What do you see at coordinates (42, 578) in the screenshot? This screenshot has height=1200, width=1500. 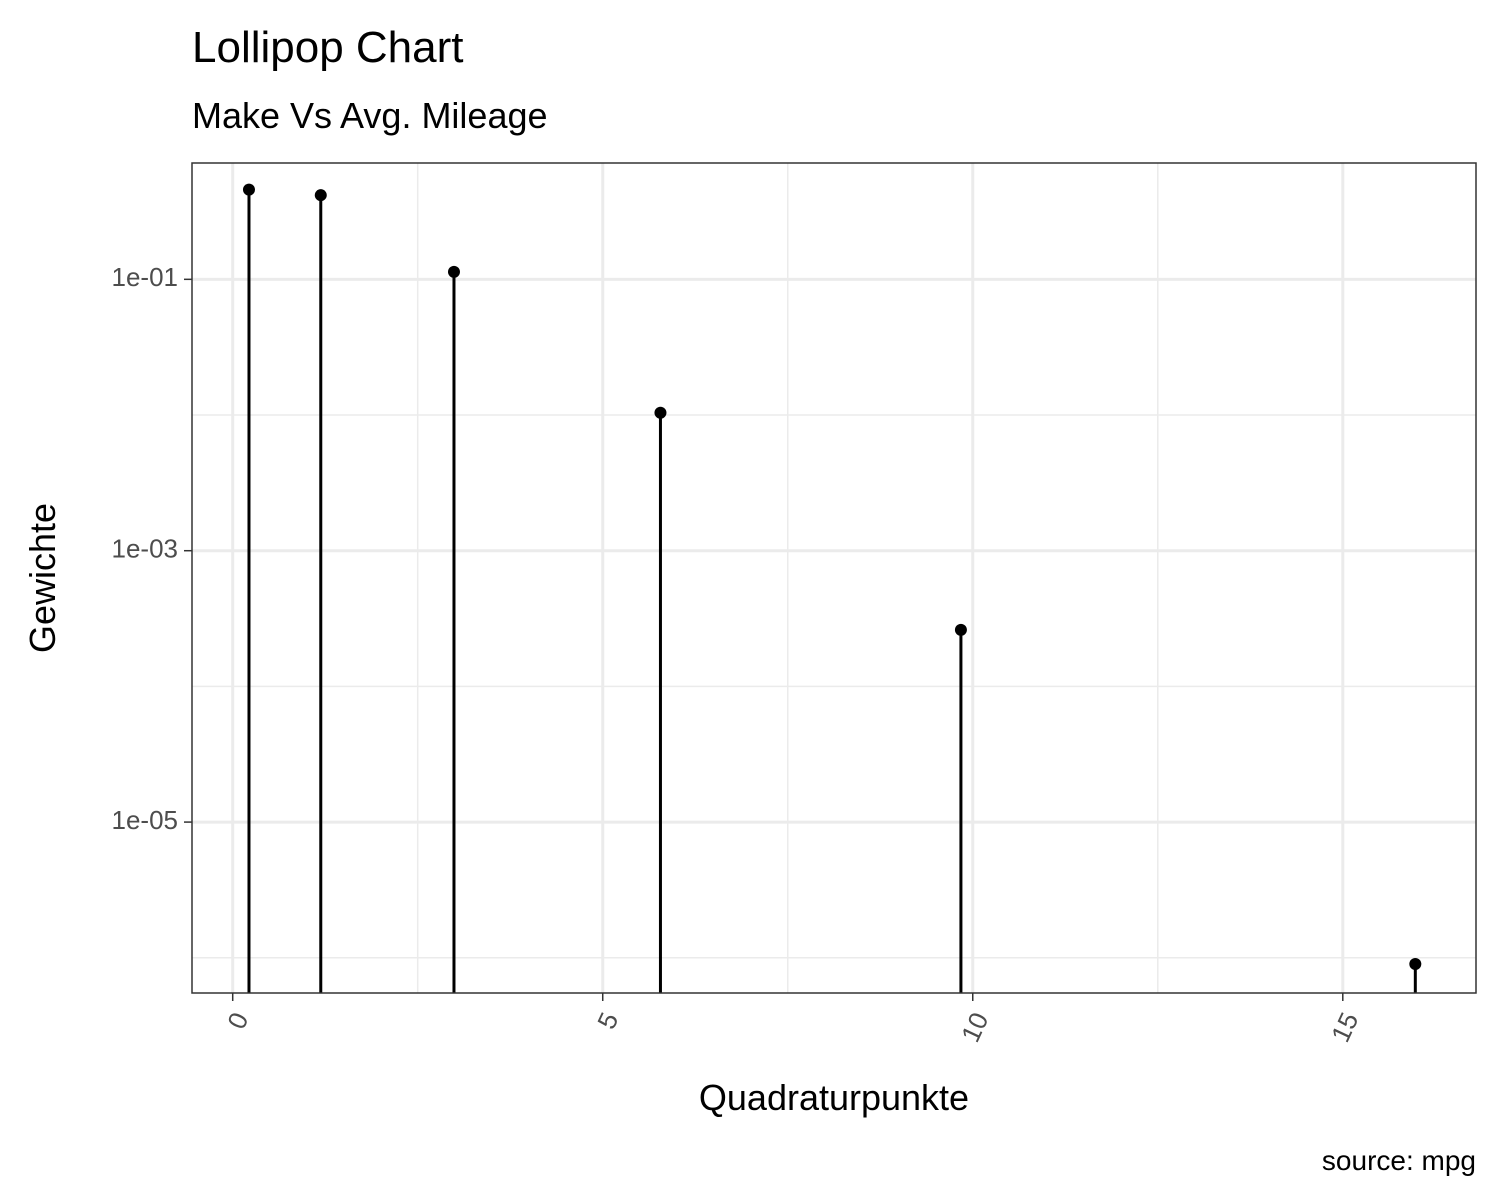 I see `y-axis-label: Gewichte` at bounding box center [42, 578].